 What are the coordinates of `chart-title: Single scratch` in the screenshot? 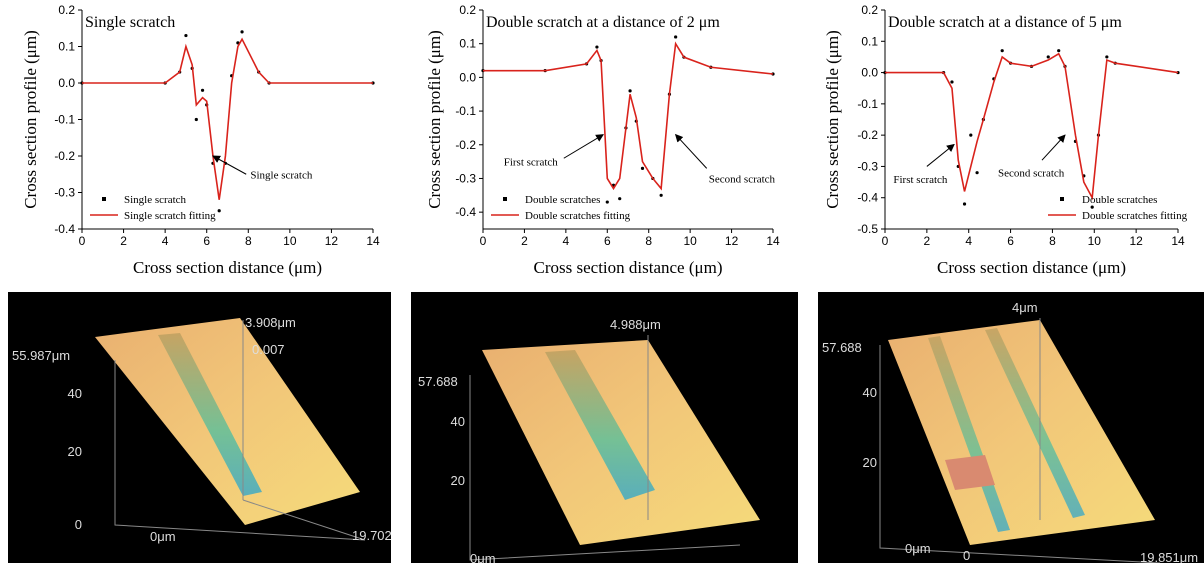 It's located at (130, 22).